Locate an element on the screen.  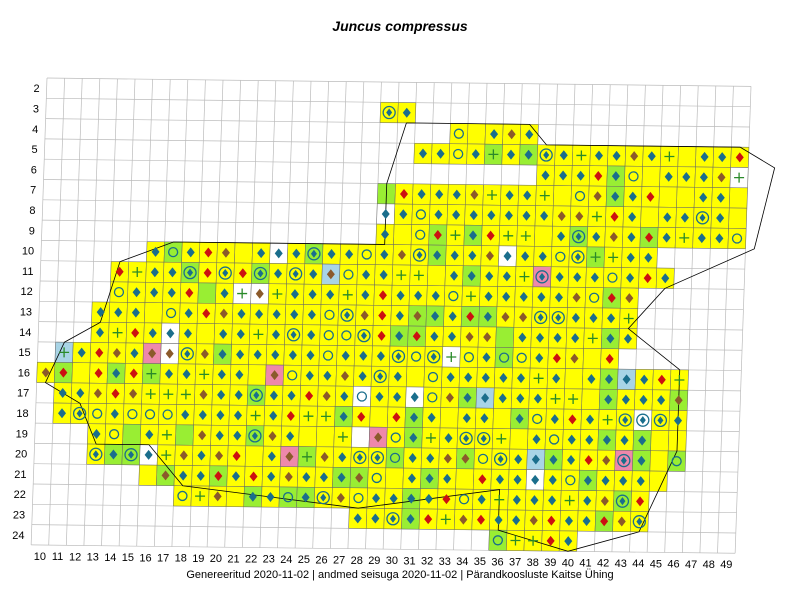
row-label: 3 is located at coordinates (36, 109).